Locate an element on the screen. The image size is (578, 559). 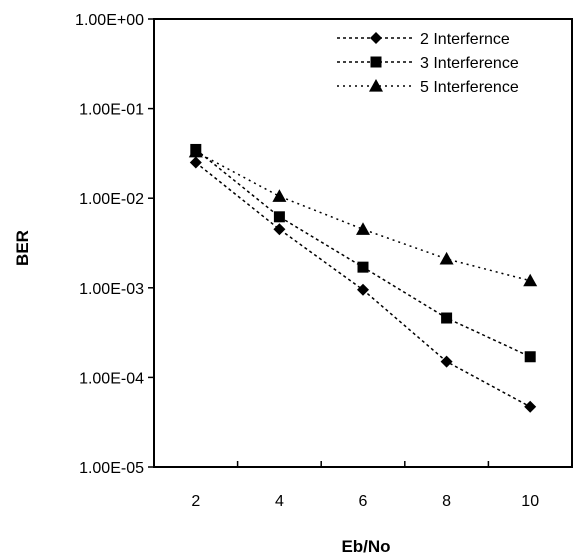
x-axis-title: Eb/No is located at coordinates (365, 546).